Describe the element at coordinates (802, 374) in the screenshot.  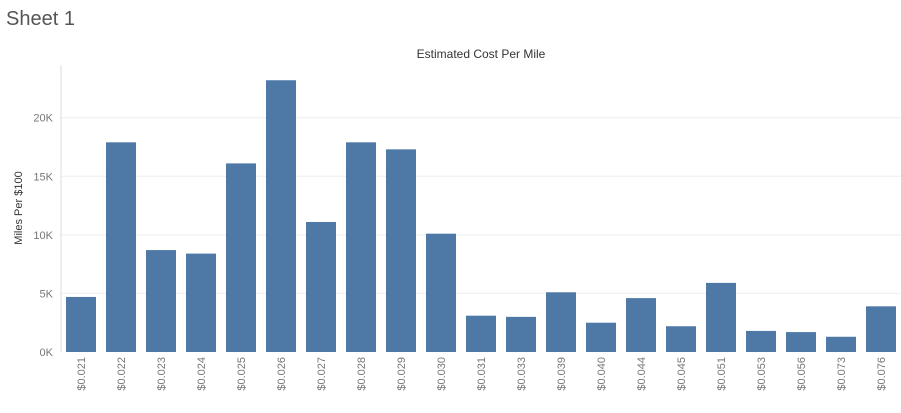
I see `x-tick-label: $0.056` at that location.